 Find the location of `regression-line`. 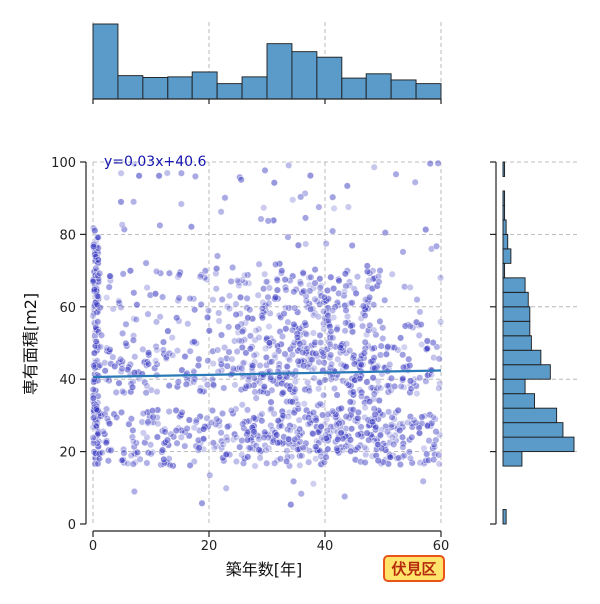

regression-line is located at coordinates (267, 374).